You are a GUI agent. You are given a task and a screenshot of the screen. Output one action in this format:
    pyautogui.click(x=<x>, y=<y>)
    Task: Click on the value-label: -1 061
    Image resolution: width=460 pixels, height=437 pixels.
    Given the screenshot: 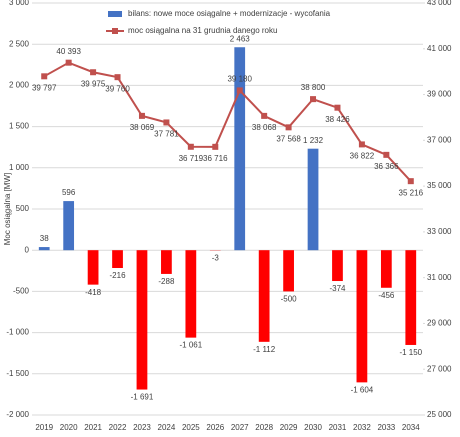 What is the action you would take?
    pyautogui.click(x=191, y=345)
    